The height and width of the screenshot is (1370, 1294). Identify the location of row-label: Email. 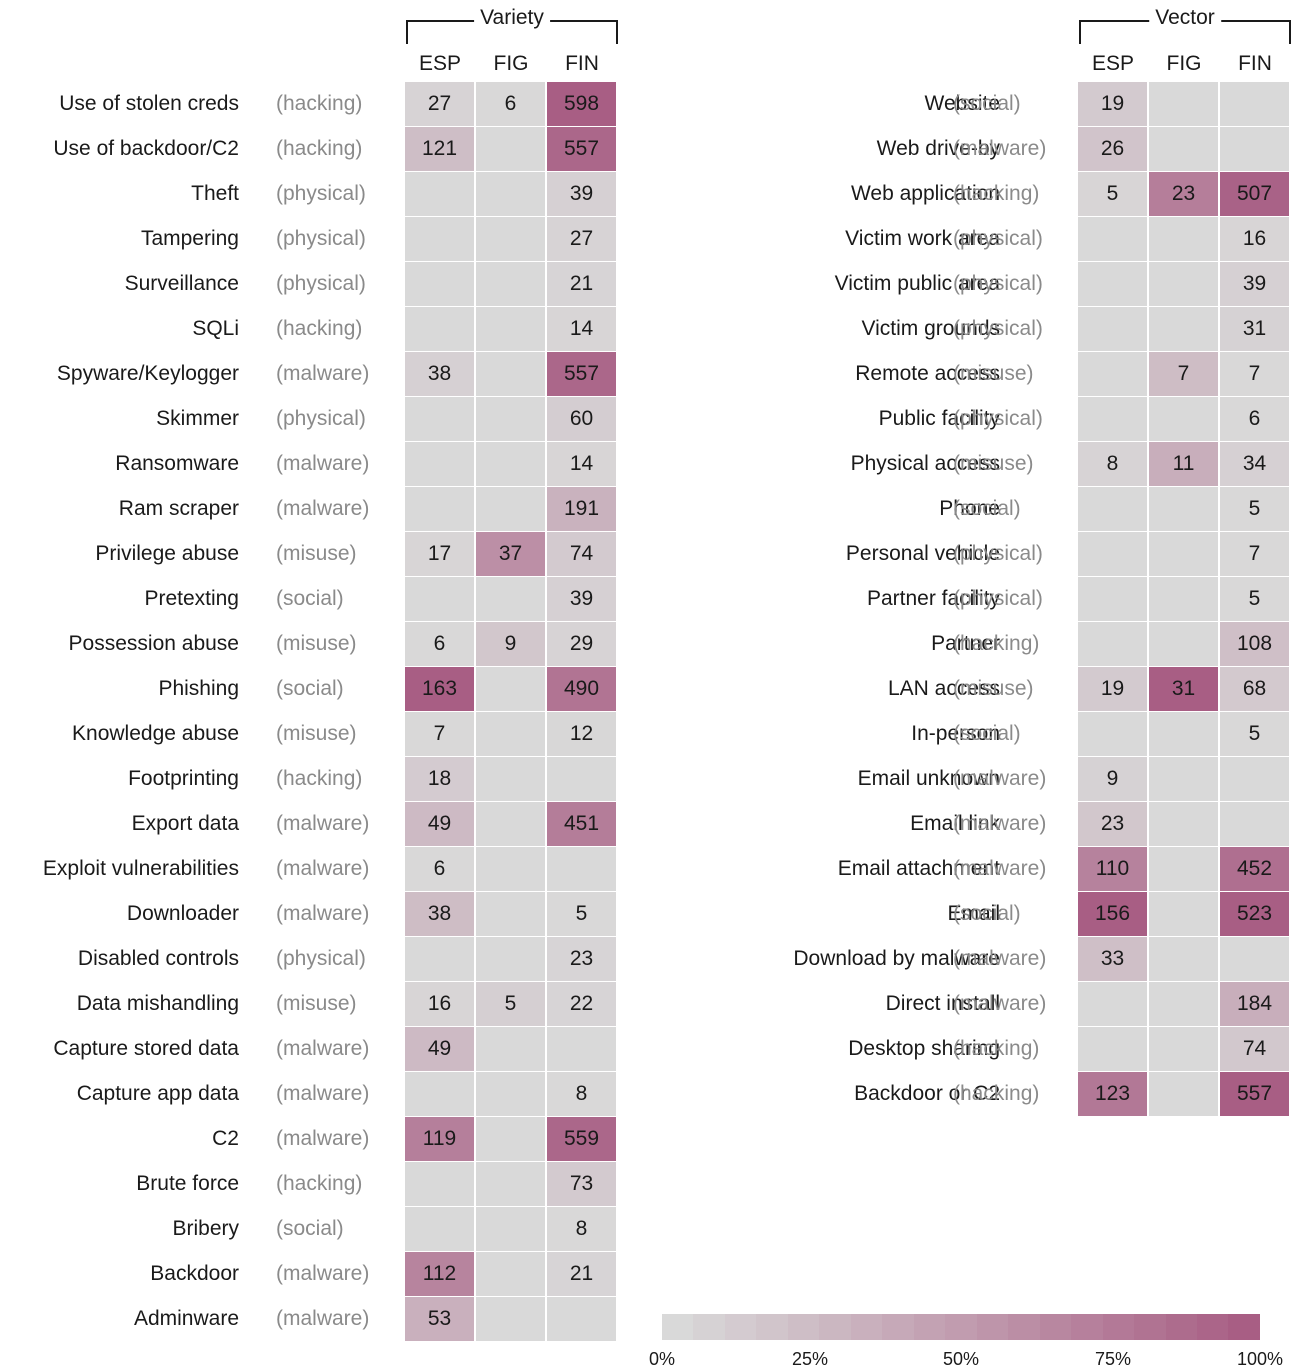
(973, 913).